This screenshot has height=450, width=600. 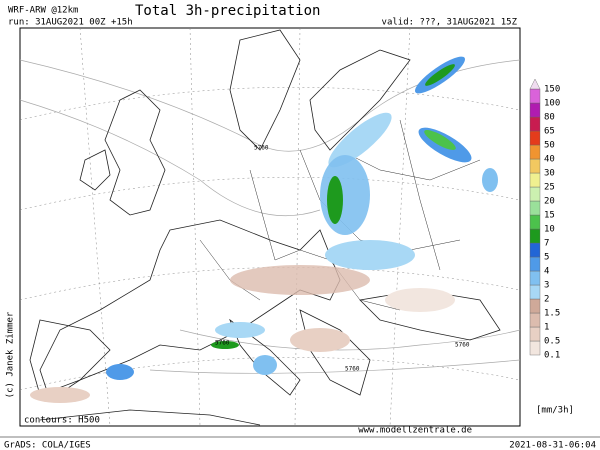 I want to click on timestamp: 2021-08-31-06:04, so click(x=552, y=445).